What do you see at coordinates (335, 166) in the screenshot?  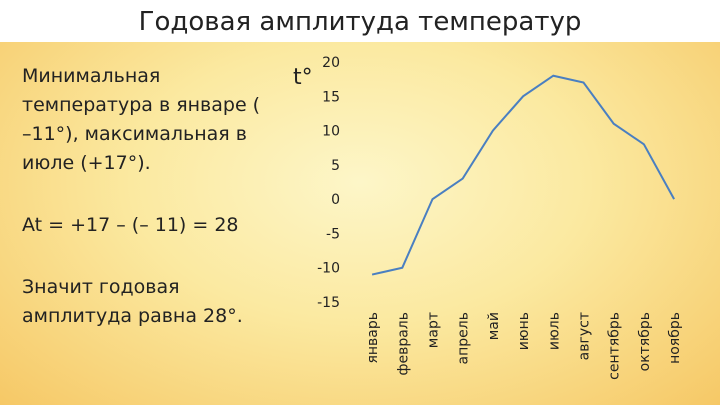 I see `y-tick-label: 5` at bounding box center [335, 166].